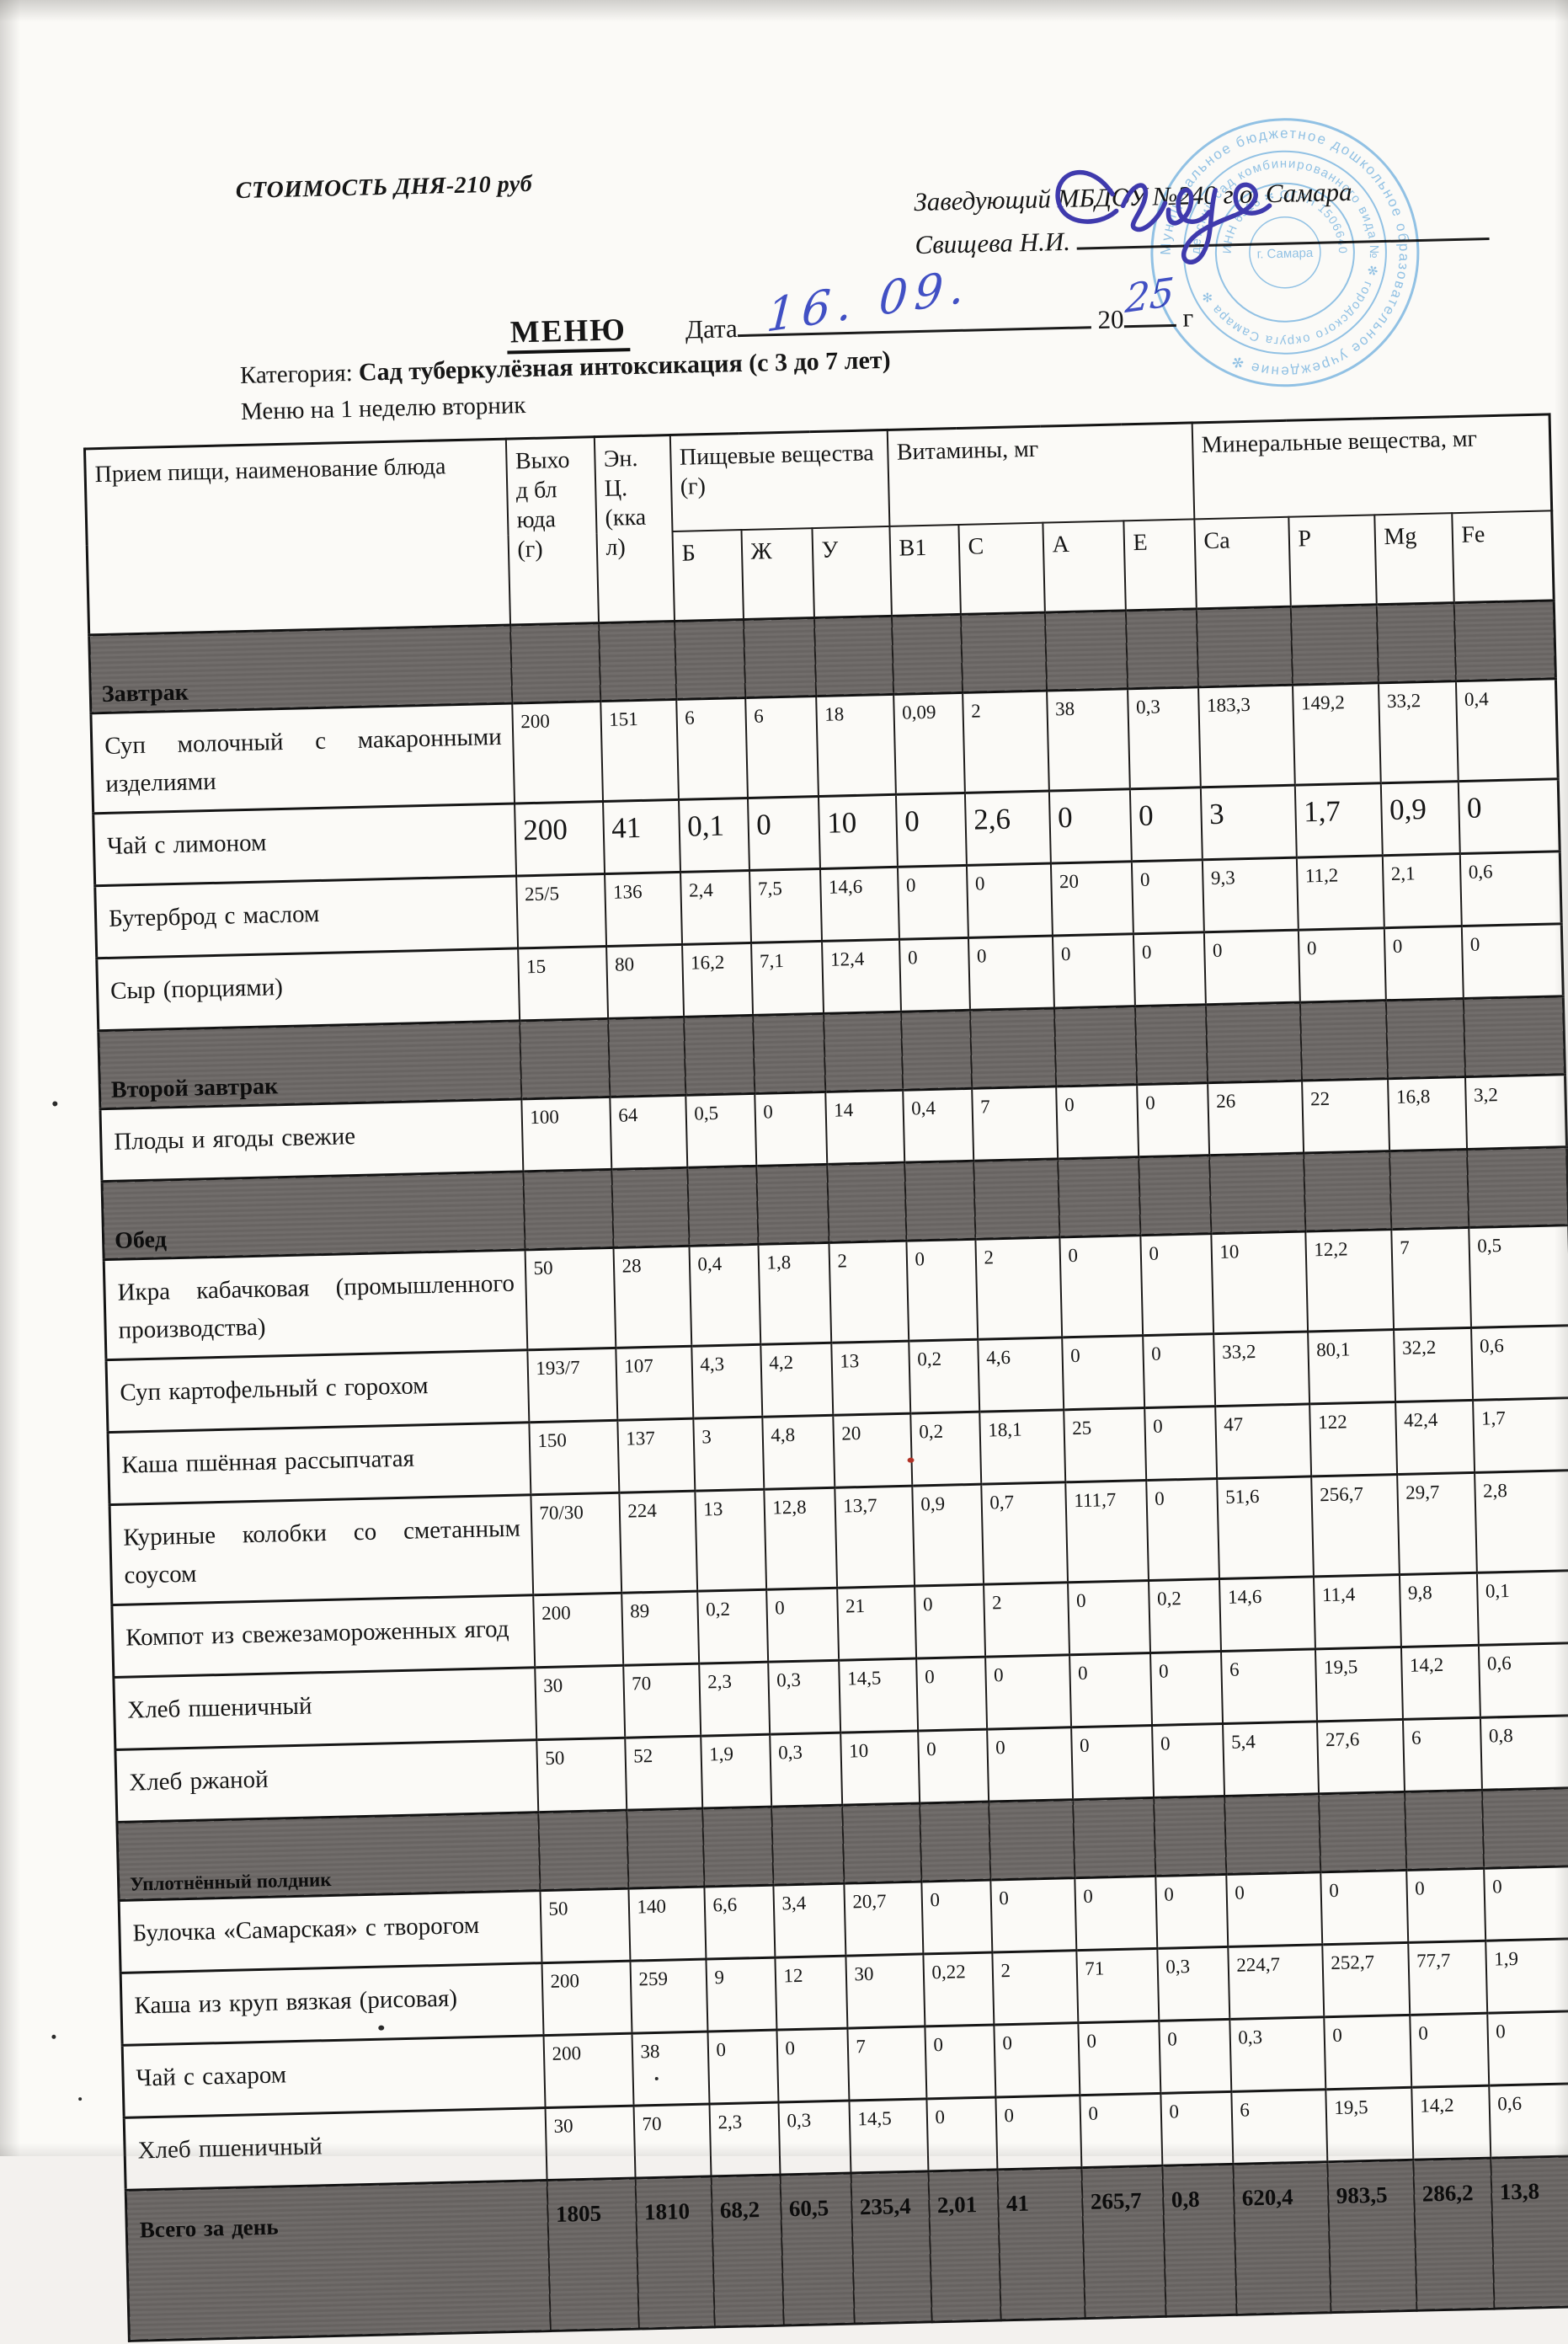 Image resolution: width=1568 pixels, height=2344 pixels. What do you see at coordinates (1001, 568) in the screenshot?
I see `subheader-cell: С` at bounding box center [1001, 568].